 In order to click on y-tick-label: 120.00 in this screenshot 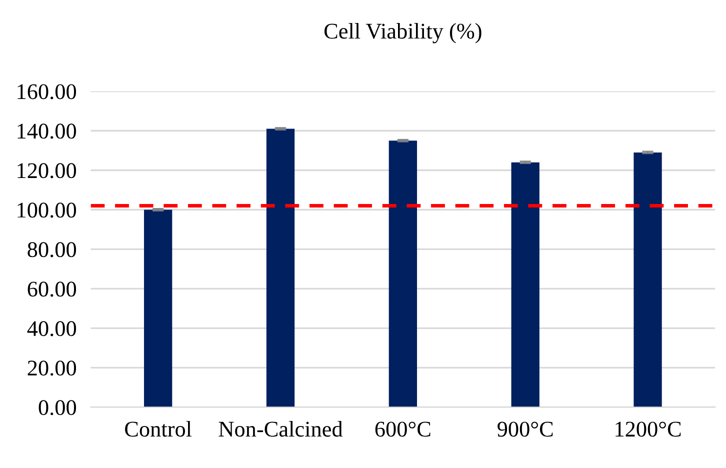, I will do `click(47, 170)`.